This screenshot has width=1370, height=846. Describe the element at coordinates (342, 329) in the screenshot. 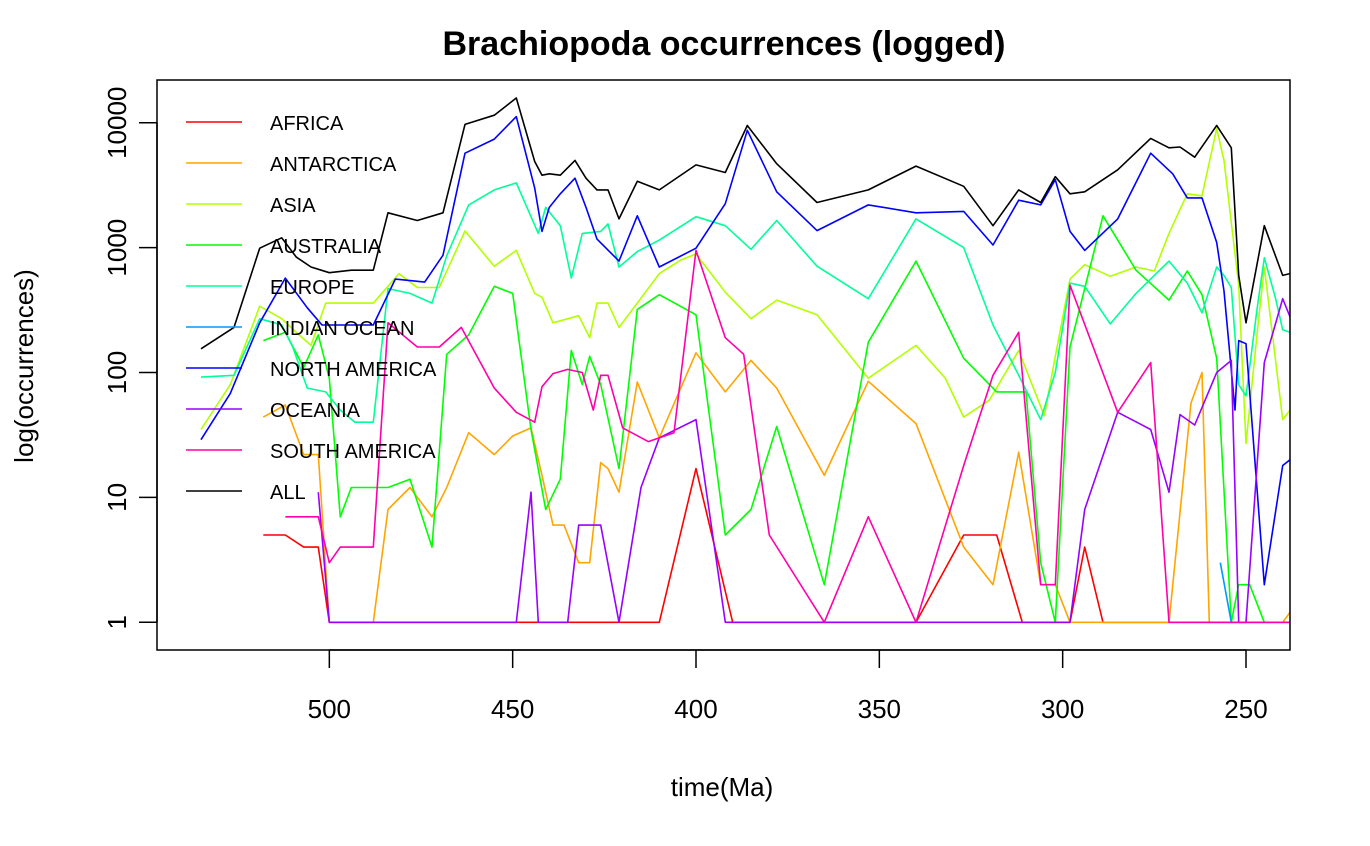

I see `legend-label-indian-ocean: INDIAN OCEAN` at that location.